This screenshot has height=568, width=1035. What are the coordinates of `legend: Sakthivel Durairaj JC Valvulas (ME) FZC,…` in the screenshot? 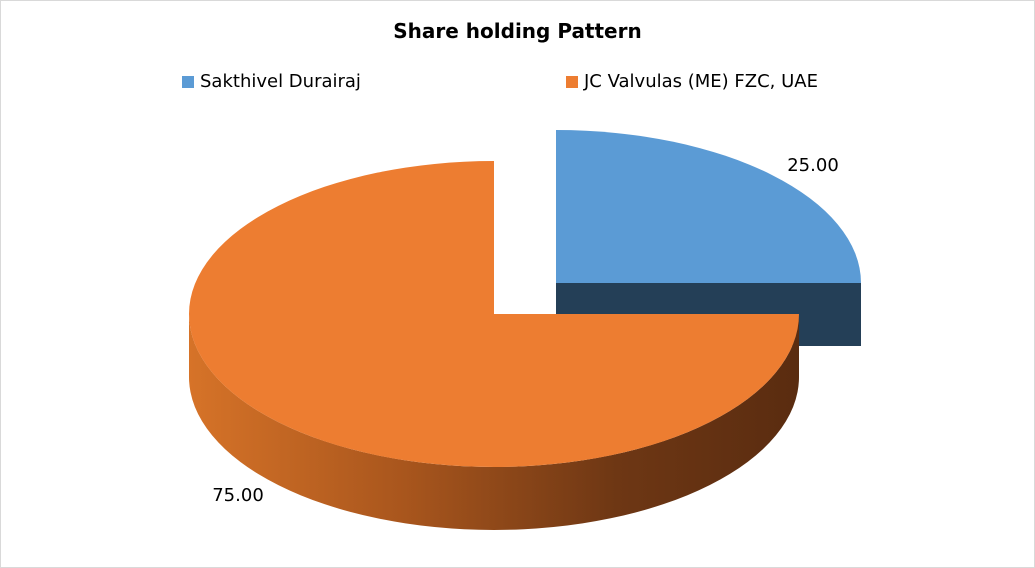 It's located at (517, 83).